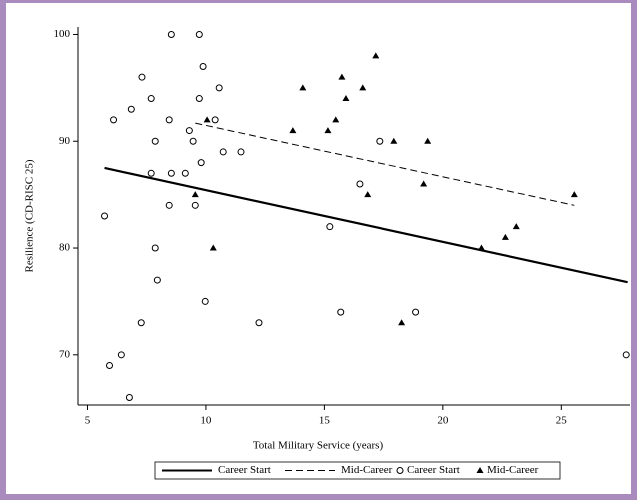 This screenshot has height=500, width=637. Describe the element at coordinates (562, 421) in the screenshot. I see `x-tick-label: 25` at that location.